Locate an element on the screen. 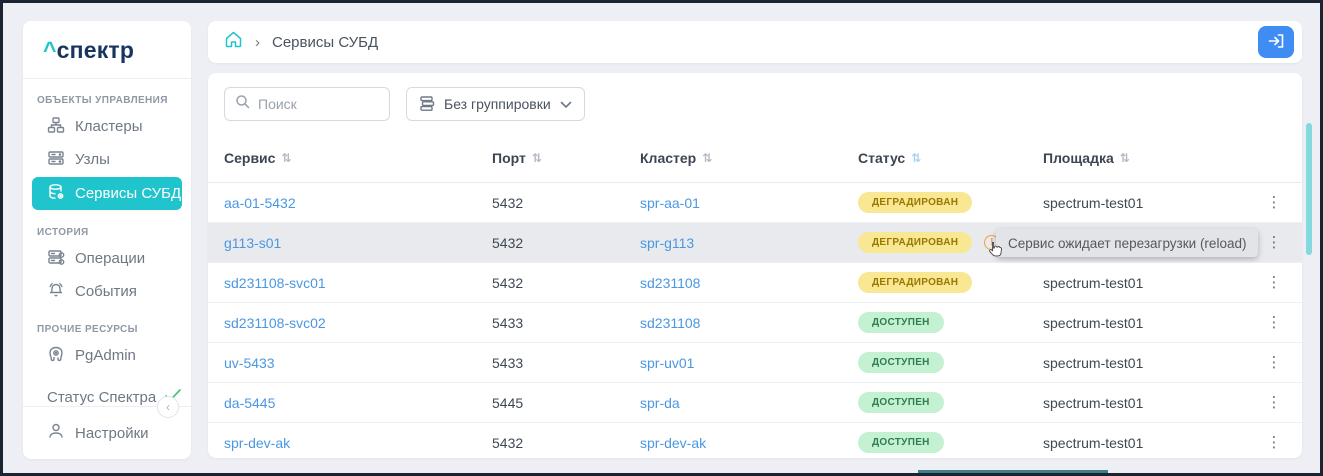 This screenshot has width=1323, height=476. sidebar-footer: ‹ Настройки is located at coordinates (107, 427).